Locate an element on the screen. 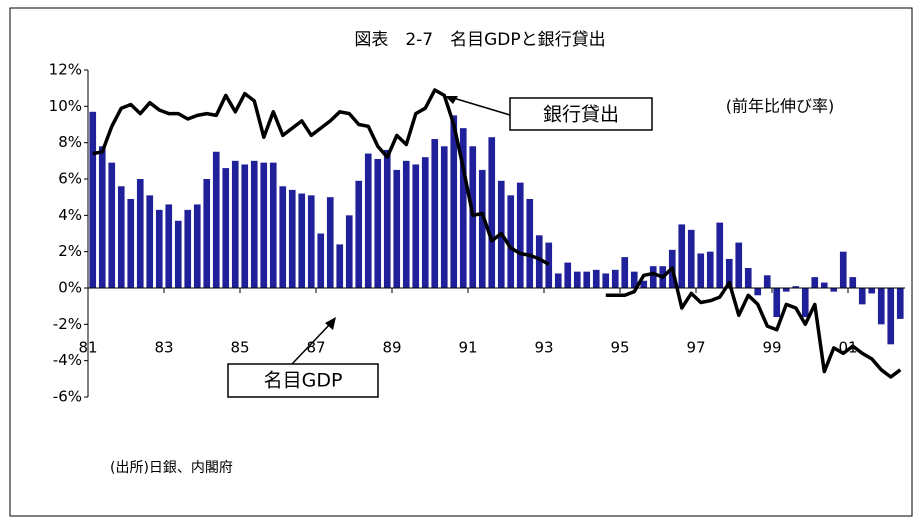 Image resolution: width=922 pixels, height=522 pixels. annotation: 名目GDP is located at coordinates (303, 381).